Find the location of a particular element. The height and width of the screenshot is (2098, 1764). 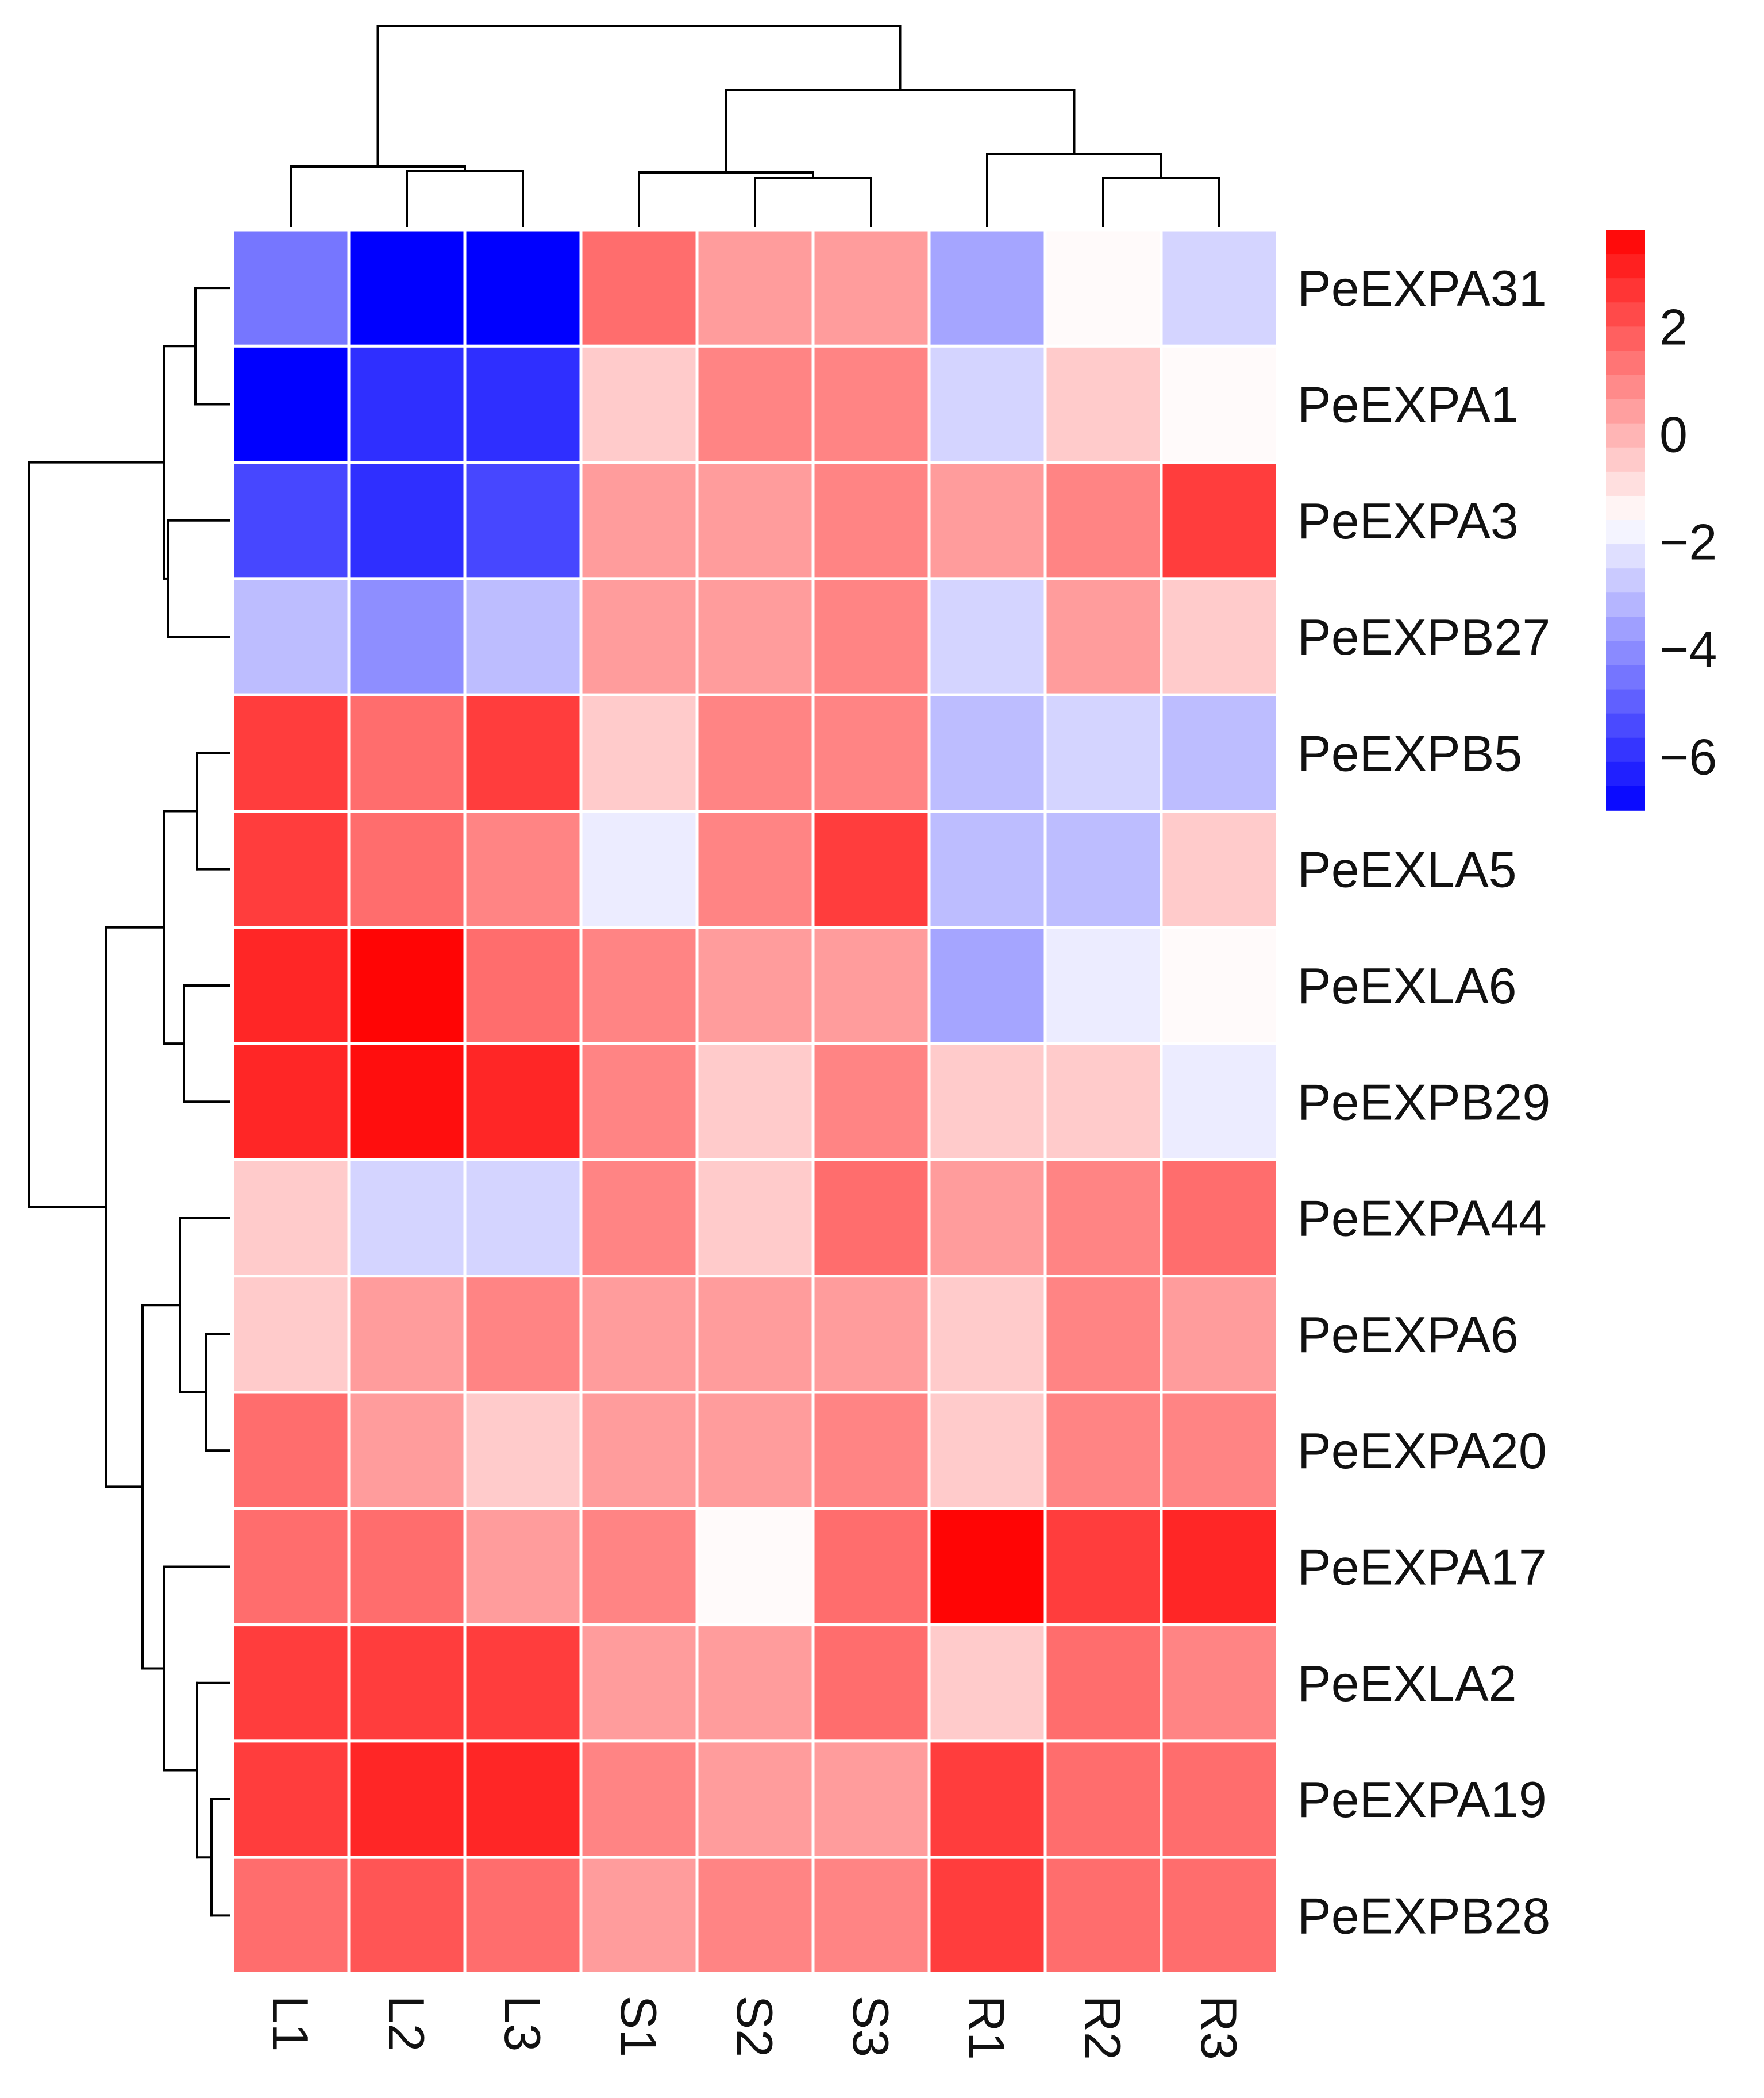

cell-PeEXPA6-L2 is located at coordinates (407, 1334).